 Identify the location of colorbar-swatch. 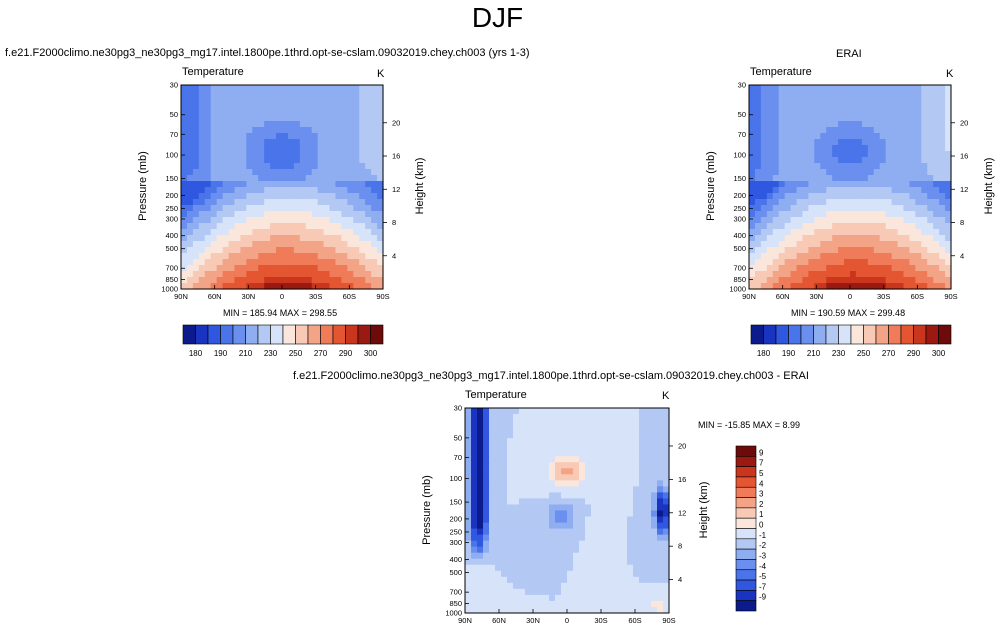
(882, 334).